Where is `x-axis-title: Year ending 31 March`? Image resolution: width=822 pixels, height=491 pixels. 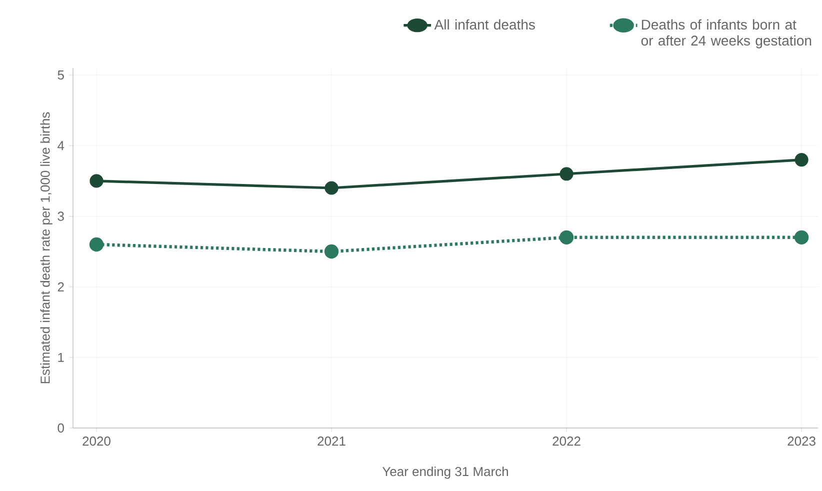
x-axis-title: Year ending 31 March is located at coordinates (445, 472).